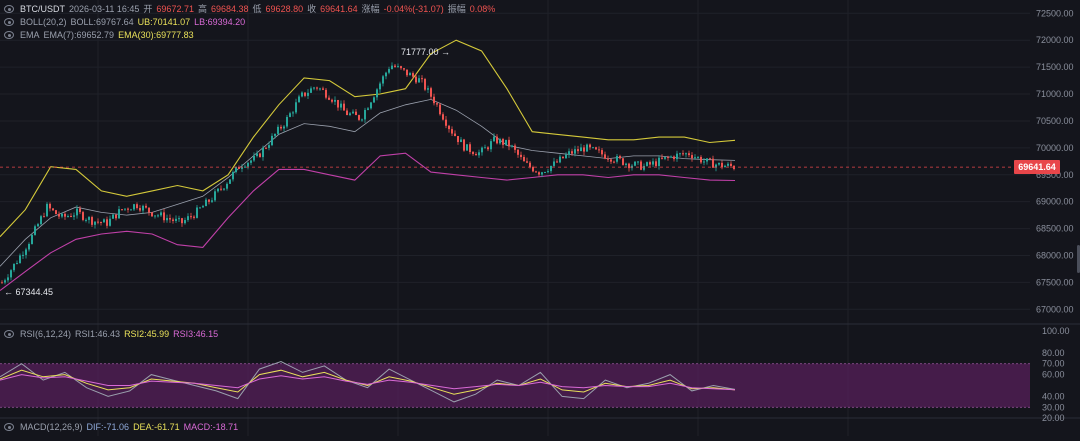 The width and height of the screenshot is (1080, 441). Describe the element at coordinates (30, 35) in the screenshot. I see `ema-label: EMA` at that location.